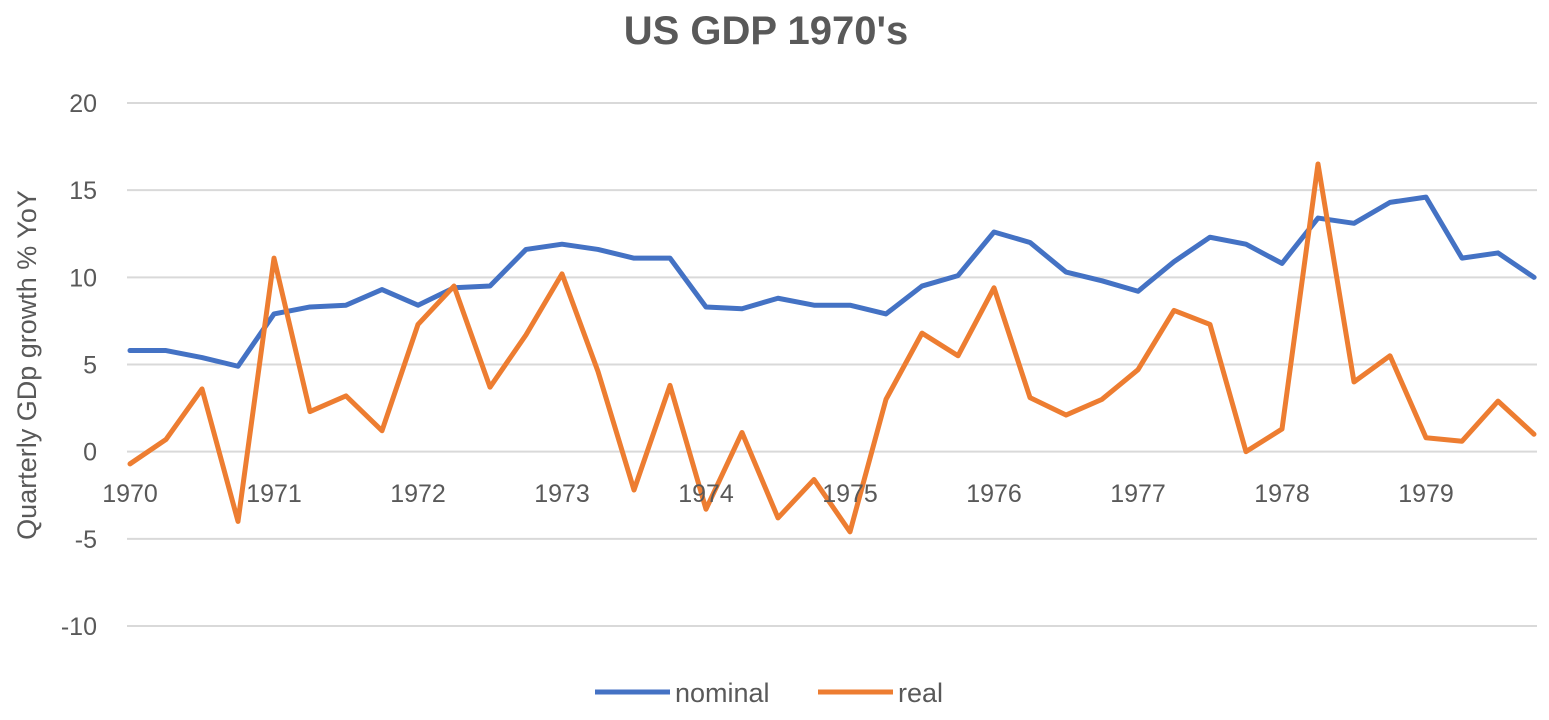  What do you see at coordinates (1282, 494) in the screenshot?
I see `x-tick-label: 1978` at bounding box center [1282, 494].